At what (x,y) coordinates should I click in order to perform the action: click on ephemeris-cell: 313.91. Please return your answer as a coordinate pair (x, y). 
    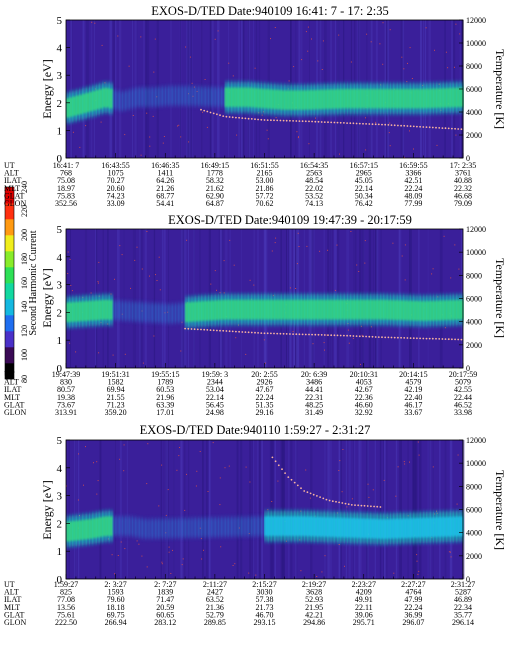
    Looking at the image, I should click on (66, 412).